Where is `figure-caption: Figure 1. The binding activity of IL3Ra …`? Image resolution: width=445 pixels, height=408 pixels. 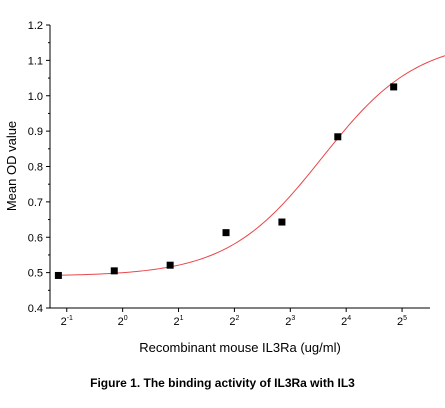
figure-caption: Figure 1. The binding activity of IL3Ra … is located at coordinates (222, 383).